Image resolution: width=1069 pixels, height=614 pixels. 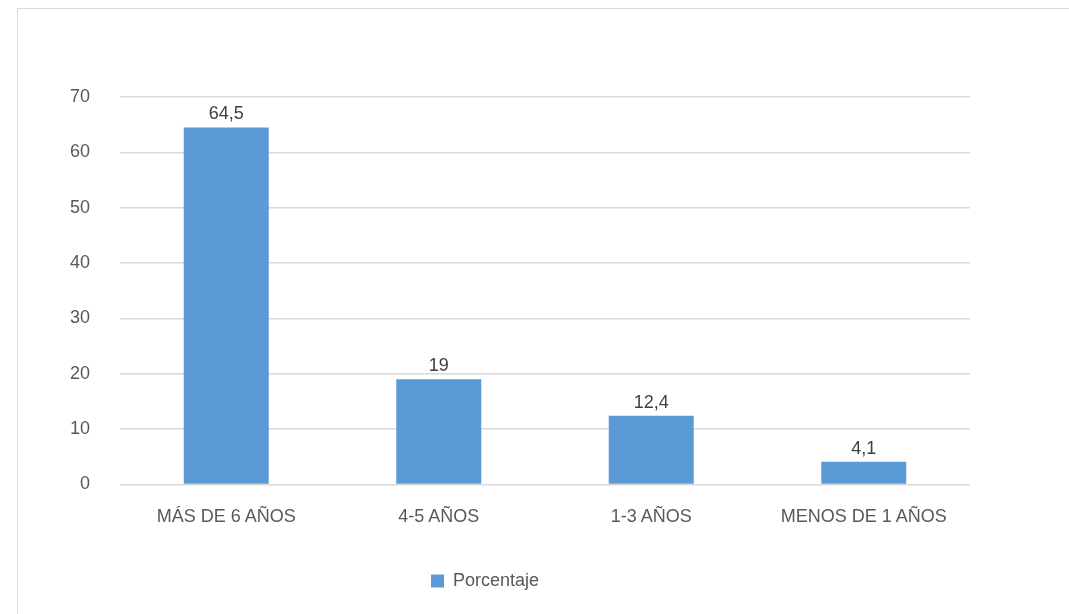 I want to click on y-tick-label: 40, so click(x=79, y=262).